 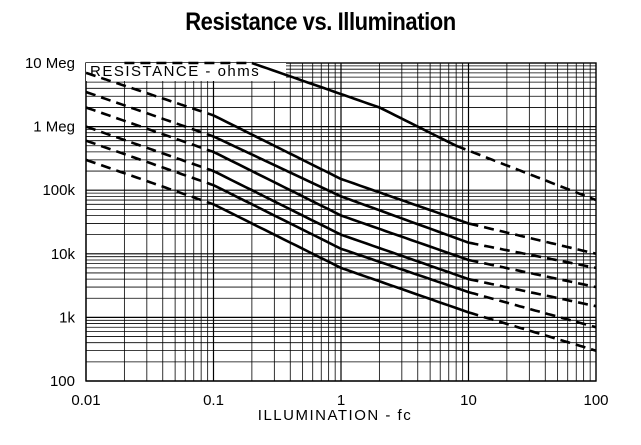 I want to click on y-tick-label: 1k, so click(x=67, y=317).